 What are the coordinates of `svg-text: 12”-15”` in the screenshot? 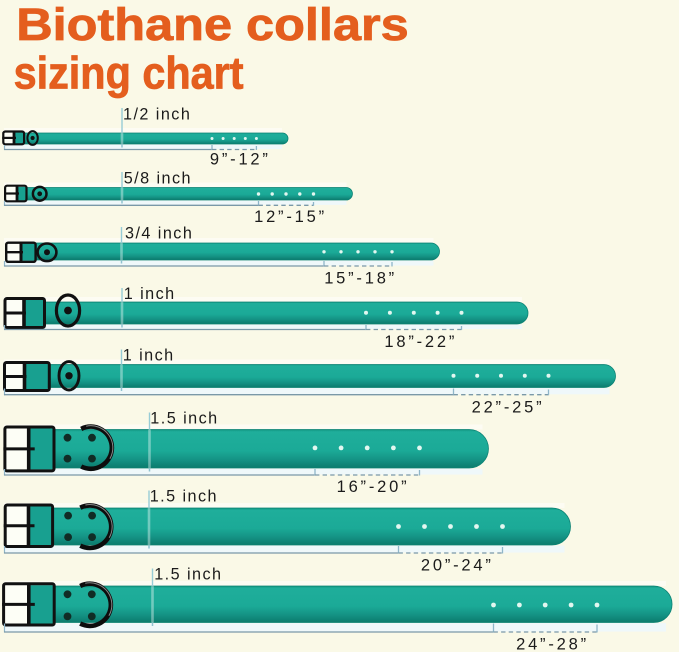 It's located at (290, 217).